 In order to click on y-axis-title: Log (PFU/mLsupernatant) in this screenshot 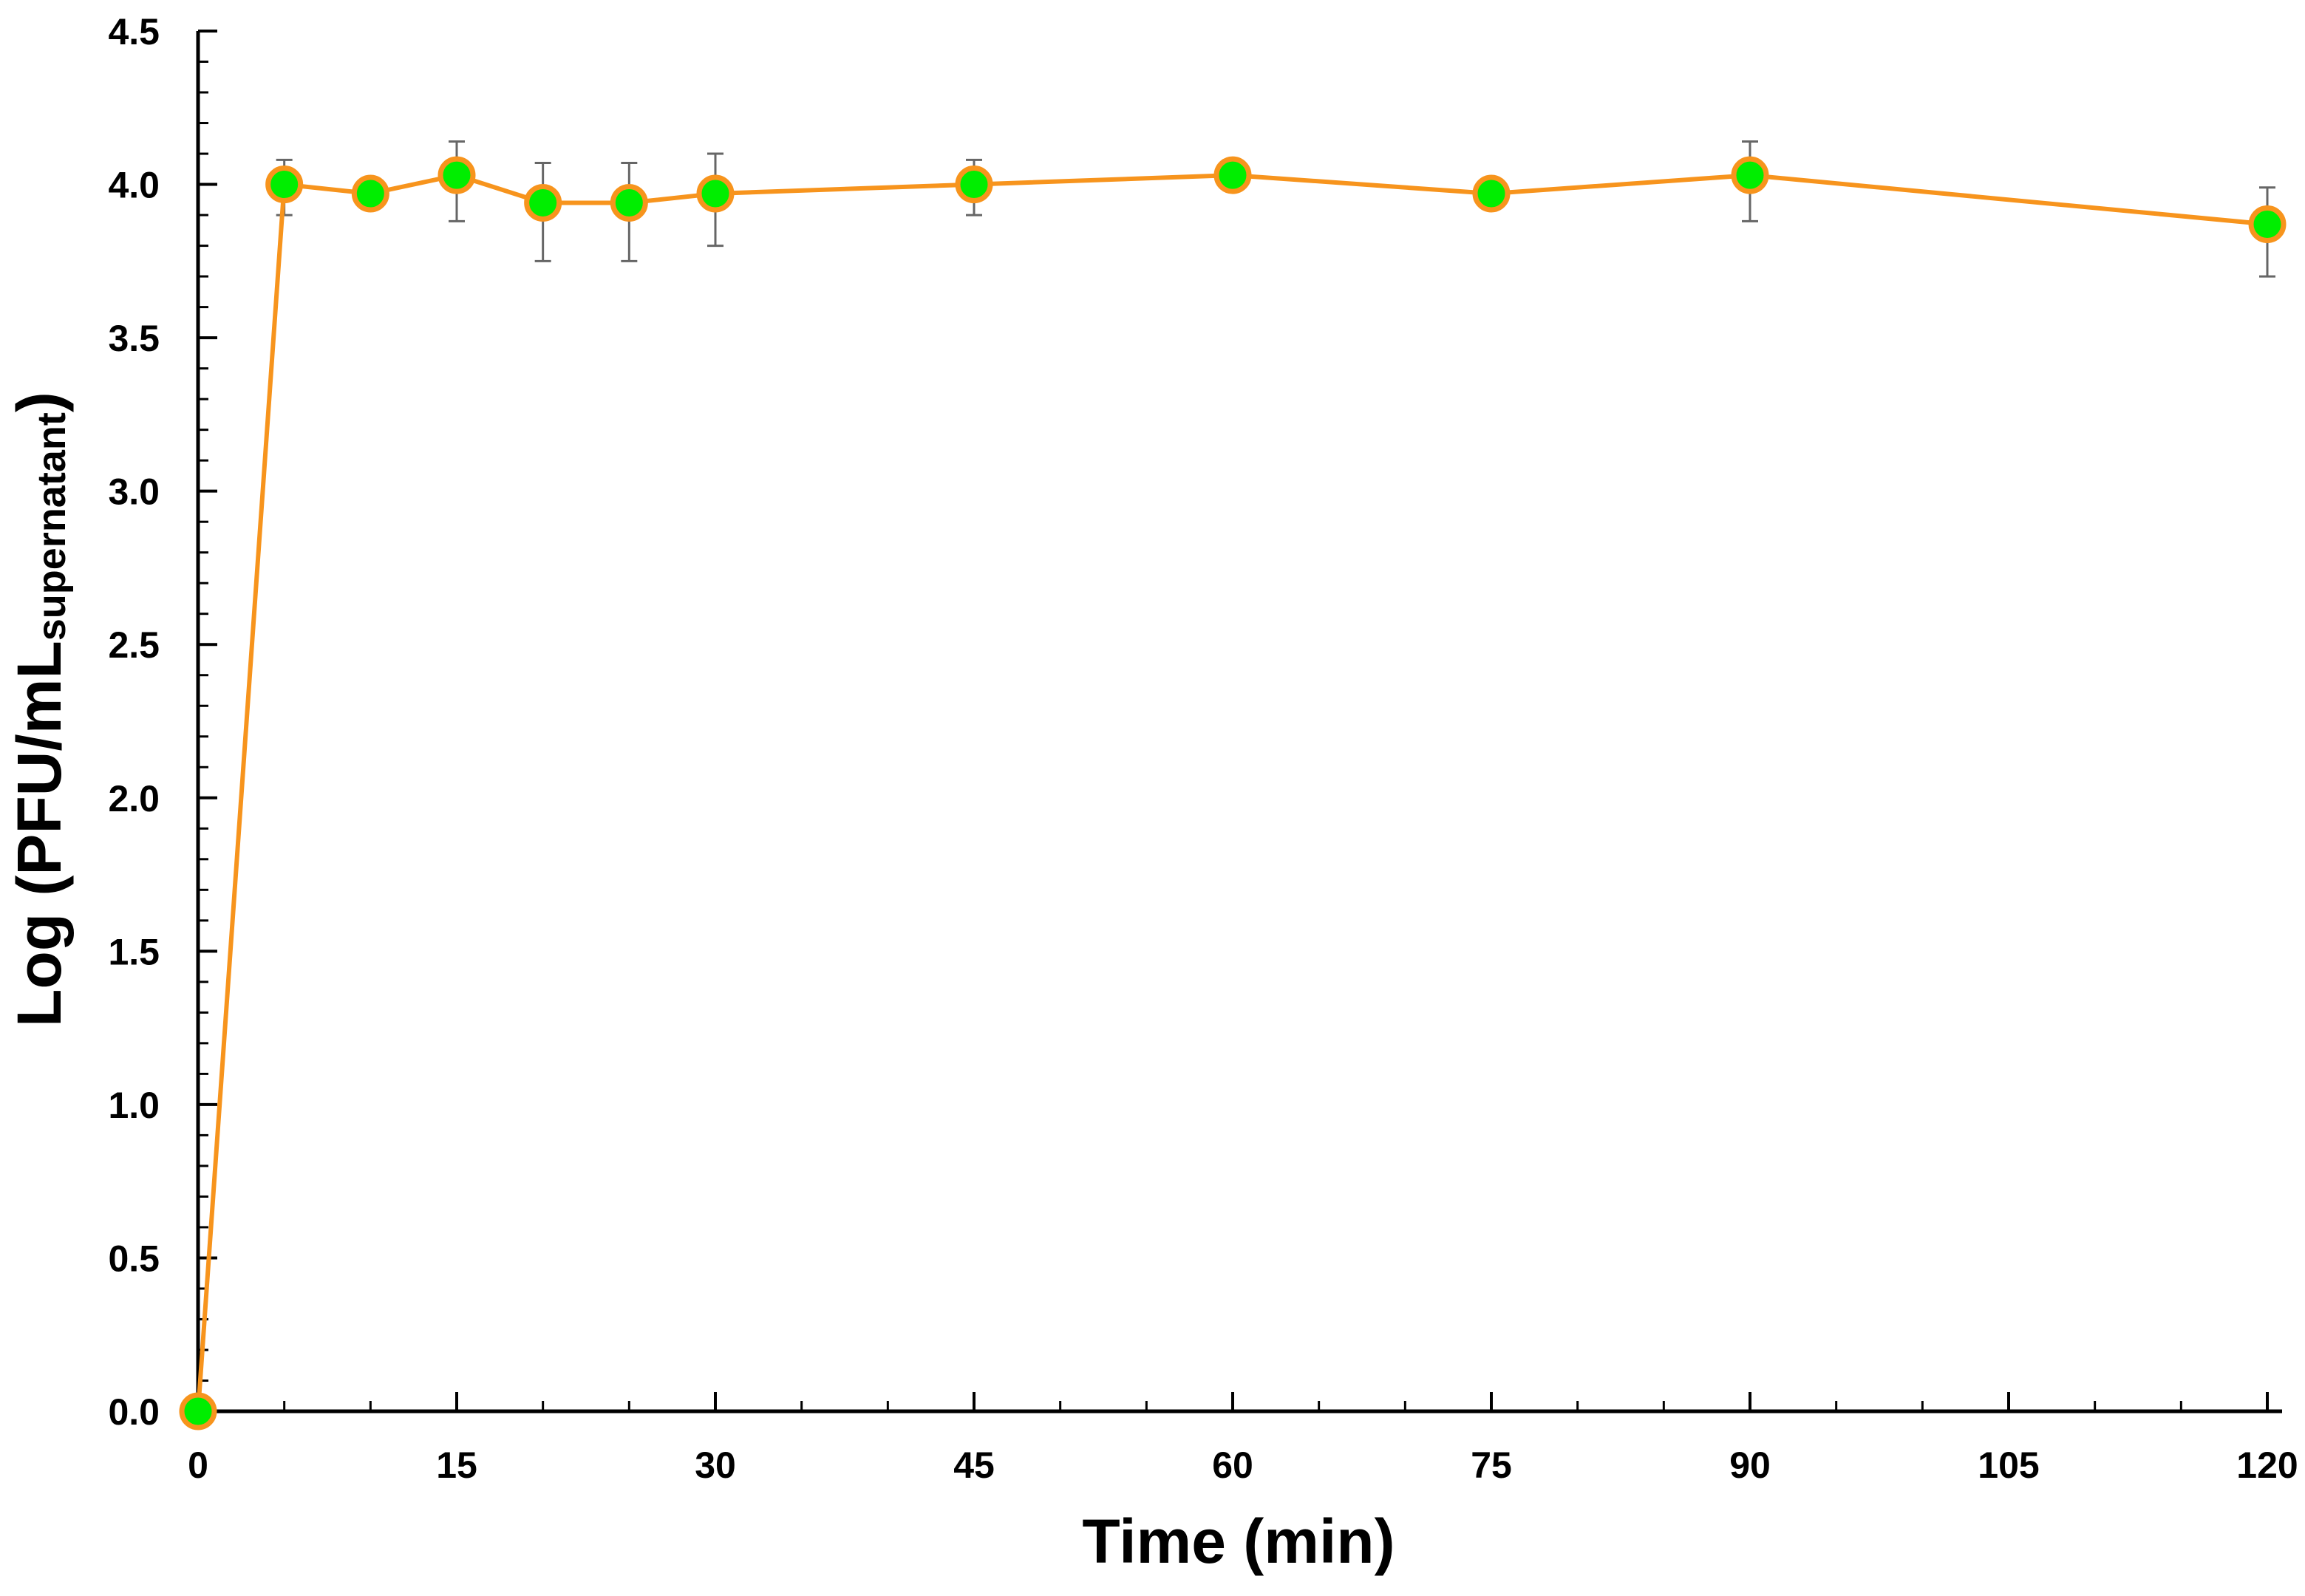, I will do `click(39, 709)`.